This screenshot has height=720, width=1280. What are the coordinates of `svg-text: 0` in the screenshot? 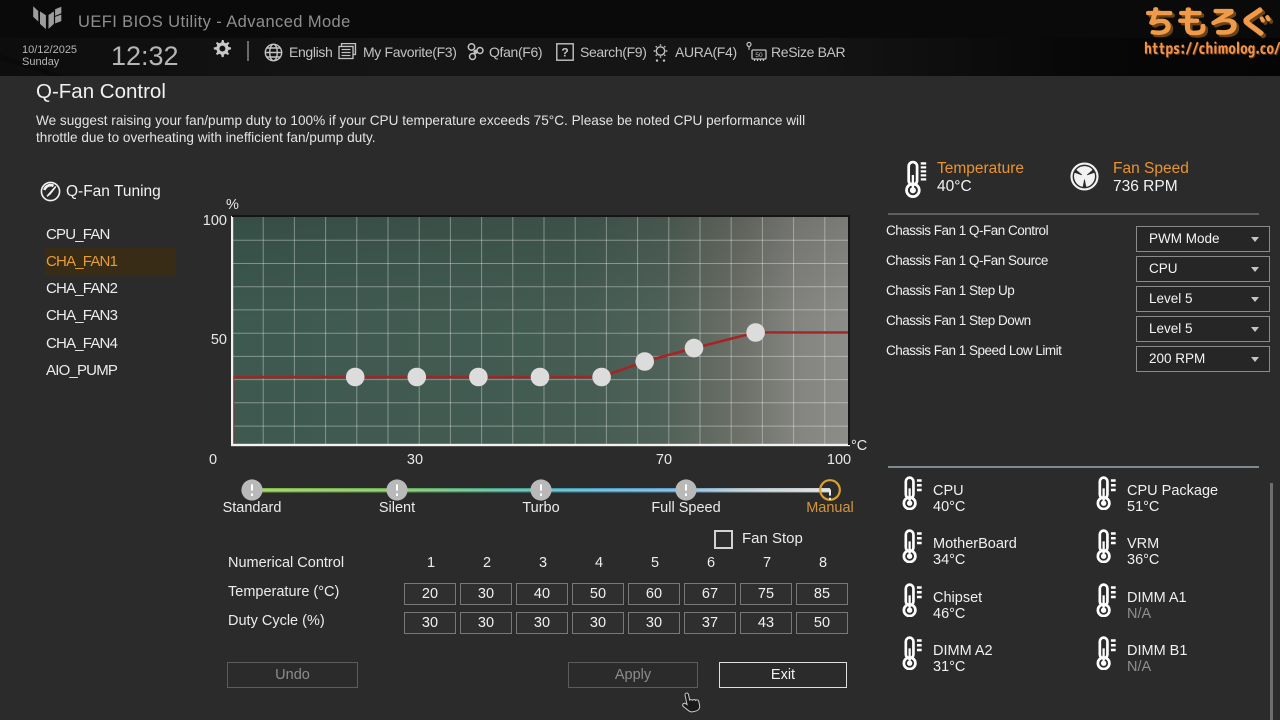 It's located at (213, 460).